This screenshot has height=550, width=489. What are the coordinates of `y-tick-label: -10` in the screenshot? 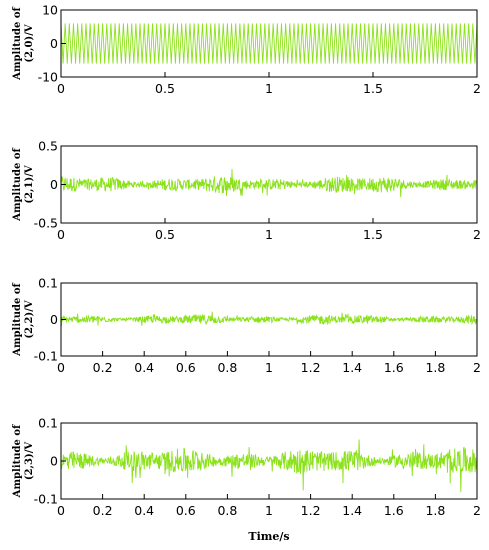 It's located at (48, 77).